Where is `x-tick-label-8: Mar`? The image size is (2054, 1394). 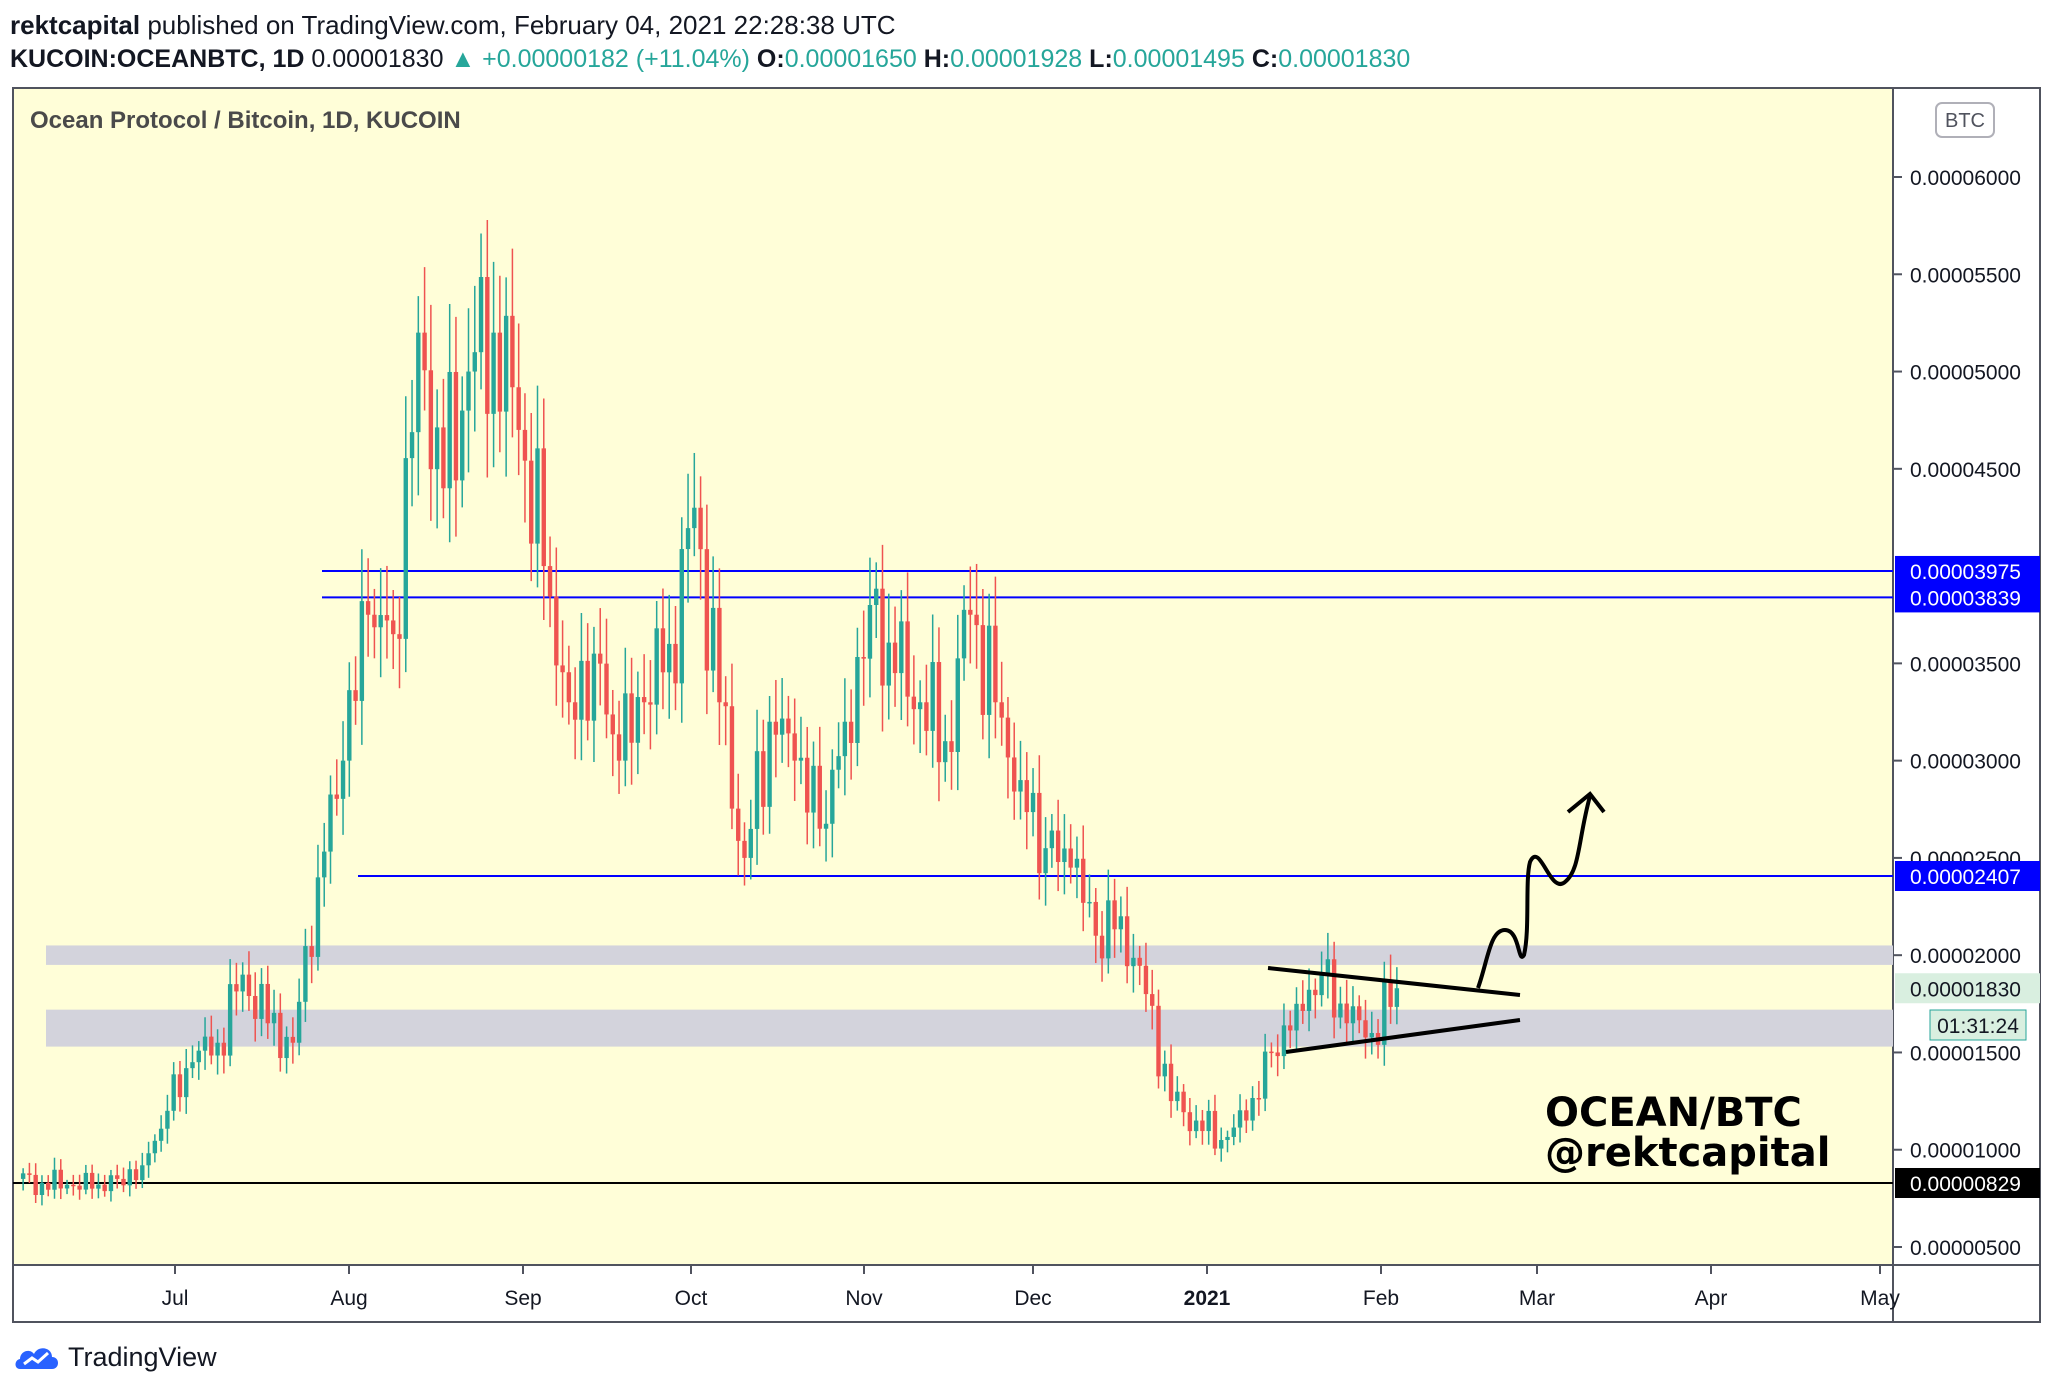 x-tick-label-8: Mar is located at coordinates (1537, 1298).